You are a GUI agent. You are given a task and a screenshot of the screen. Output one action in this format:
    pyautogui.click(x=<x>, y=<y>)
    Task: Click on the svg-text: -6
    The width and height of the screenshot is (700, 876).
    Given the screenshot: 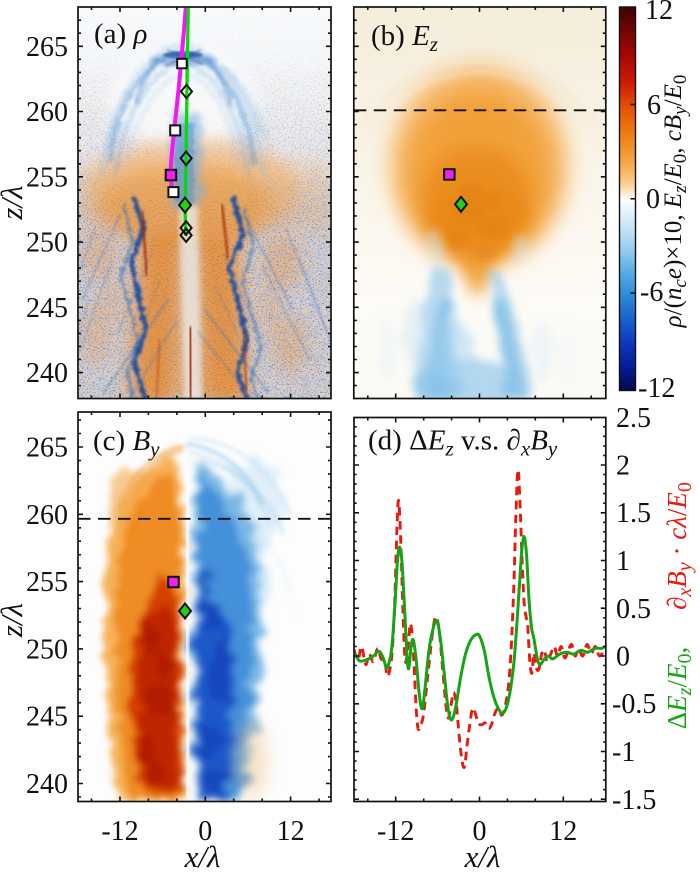 What is the action you would take?
    pyautogui.click(x=651, y=292)
    